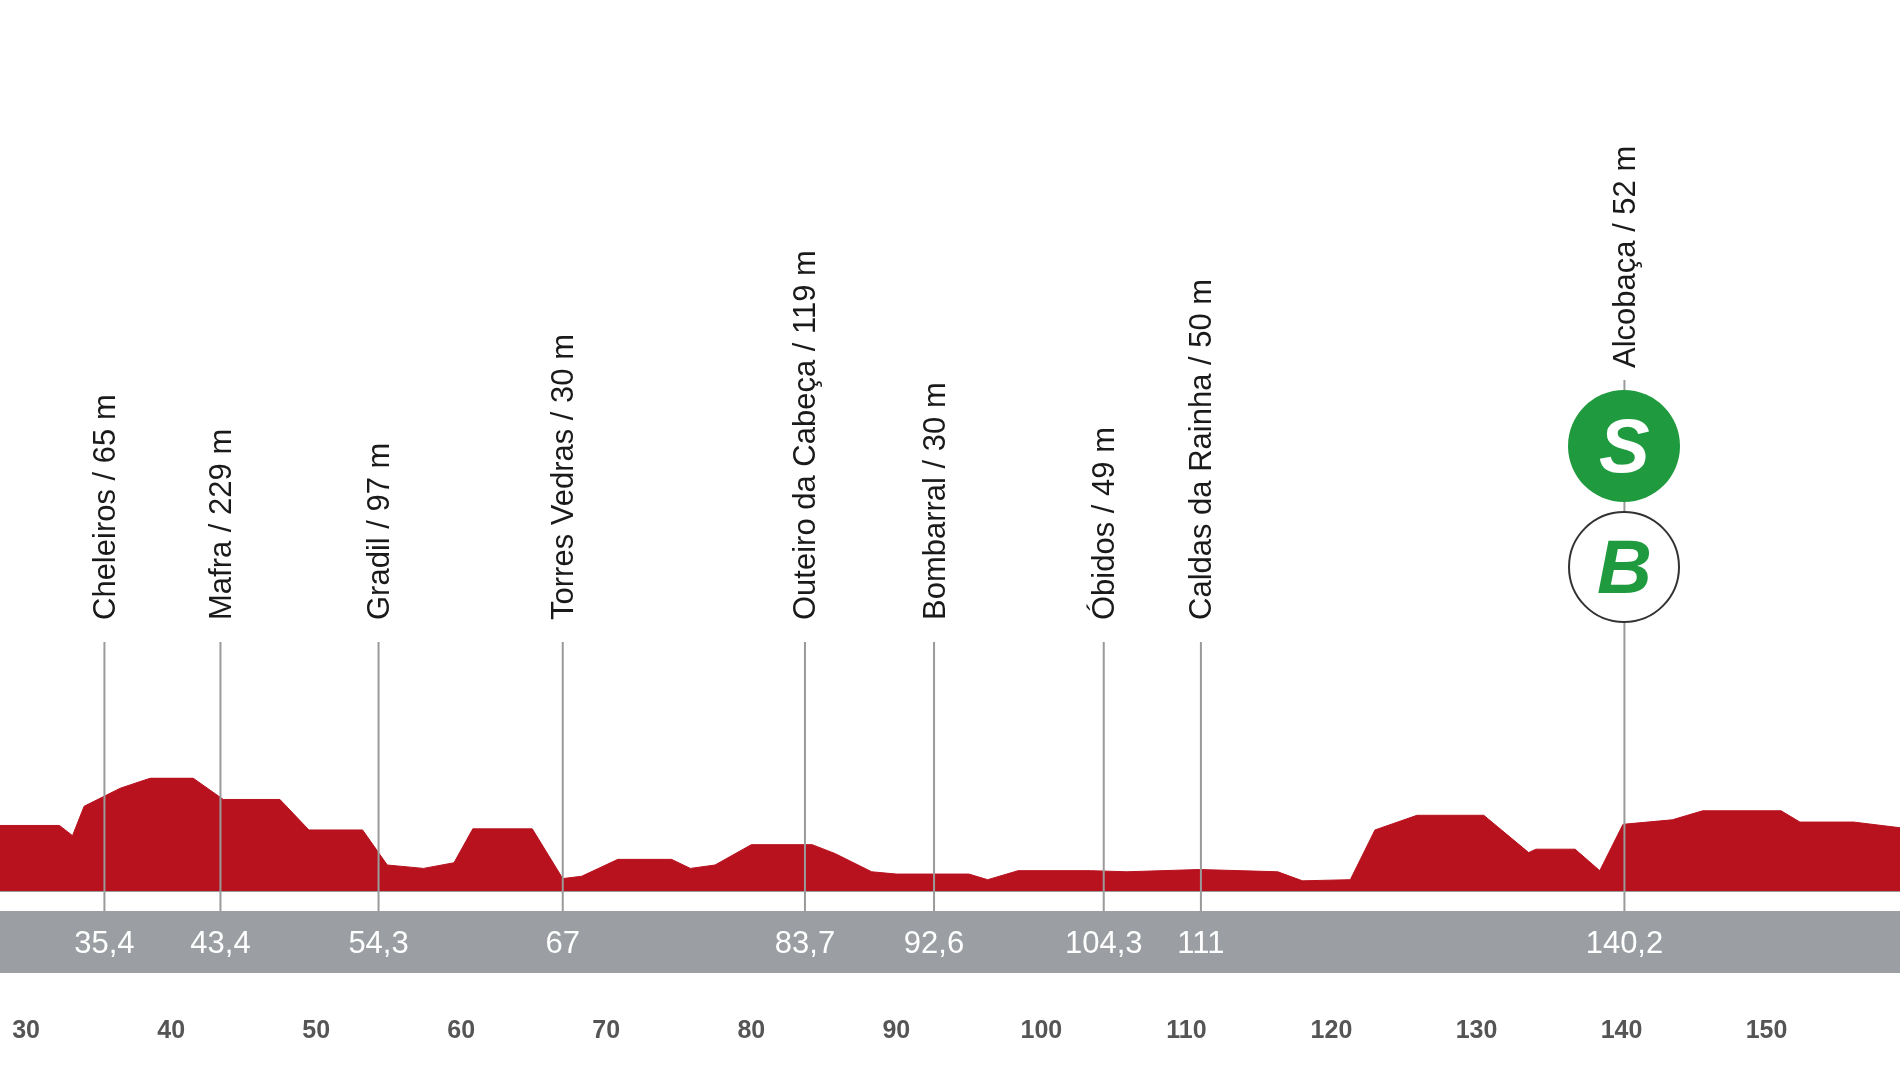  What do you see at coordinates (1331, 1028) in the screenshot?
I see `x-tick-label: 120` at bounding box center [1331, 1028].